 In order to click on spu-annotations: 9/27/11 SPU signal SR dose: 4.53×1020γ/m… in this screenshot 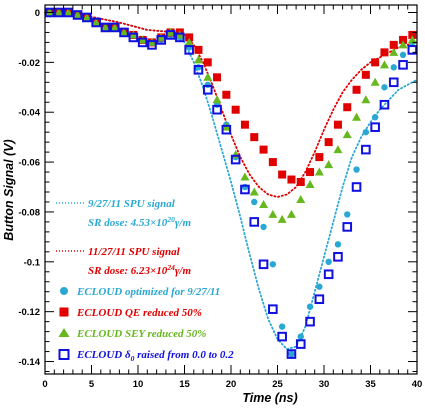, I will do `click(123, 237)`.